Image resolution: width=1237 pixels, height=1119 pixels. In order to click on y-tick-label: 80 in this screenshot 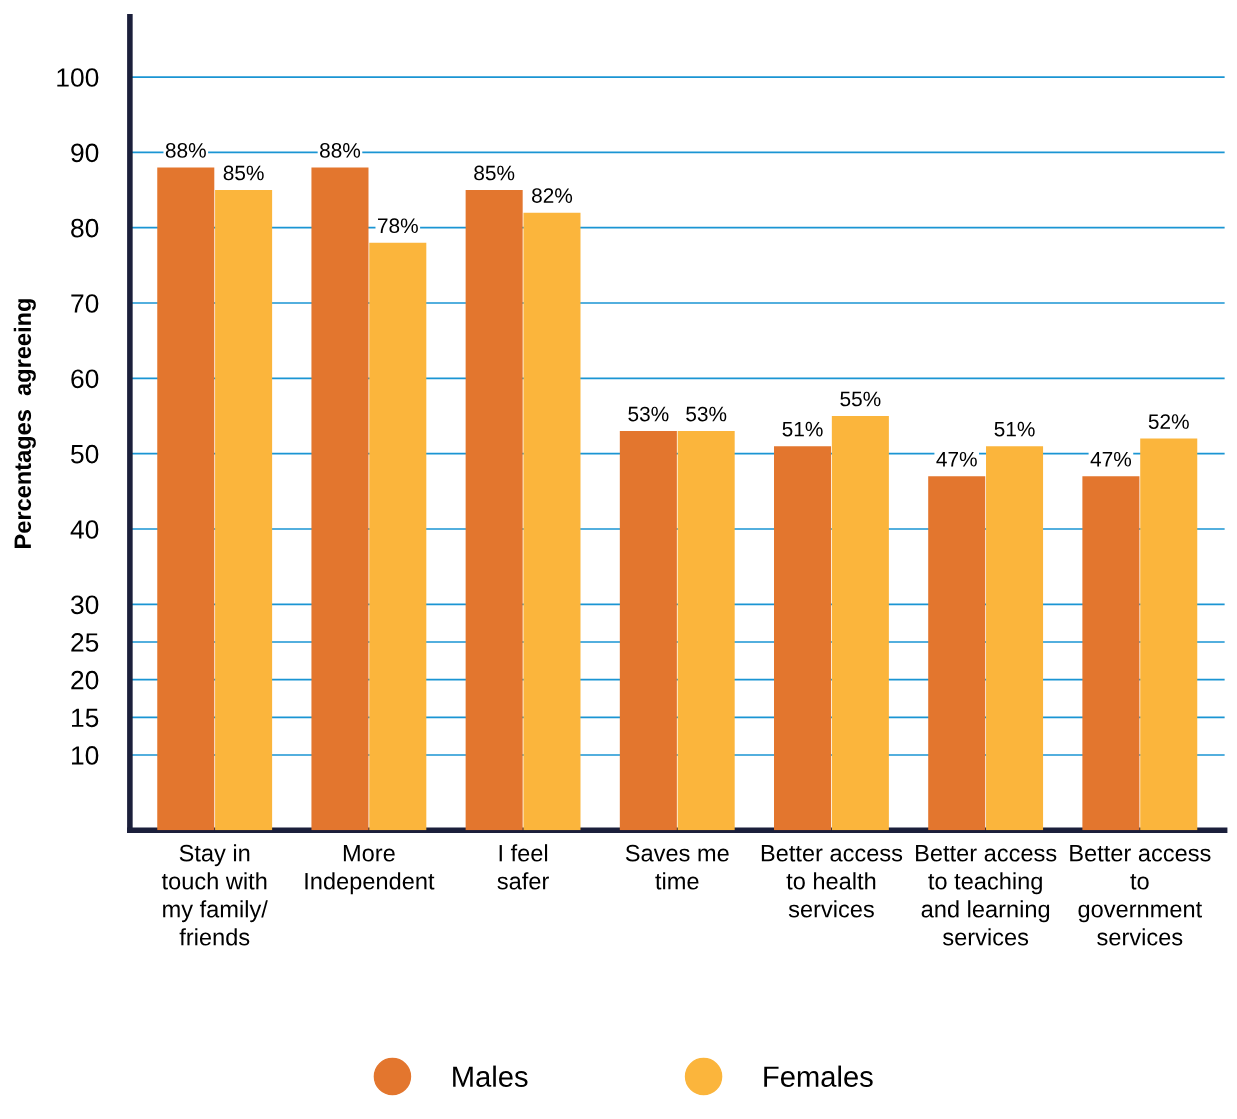, I will do `click(85, 228)`.